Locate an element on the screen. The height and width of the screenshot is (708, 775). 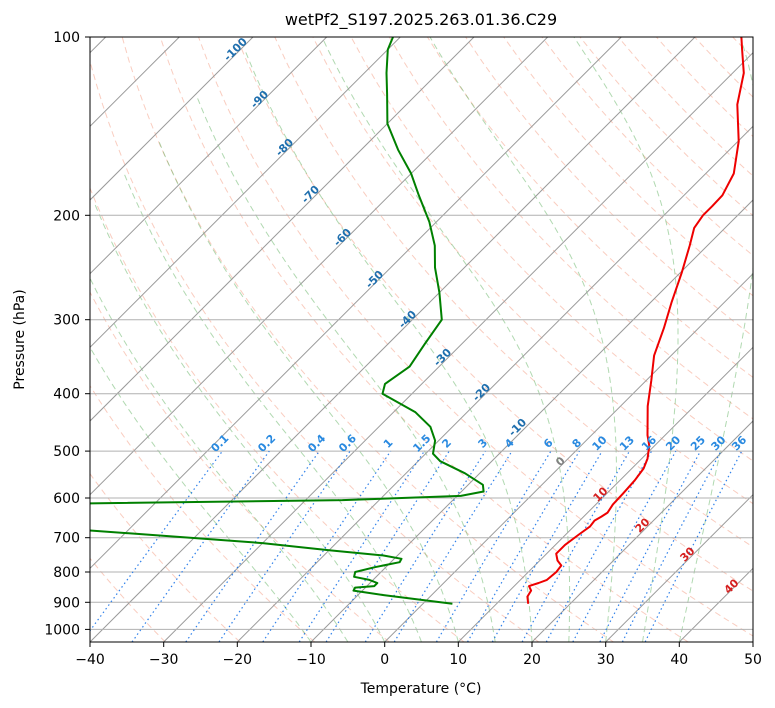
mixing-ratio-label: 25 is located at coordinates (698, 443).